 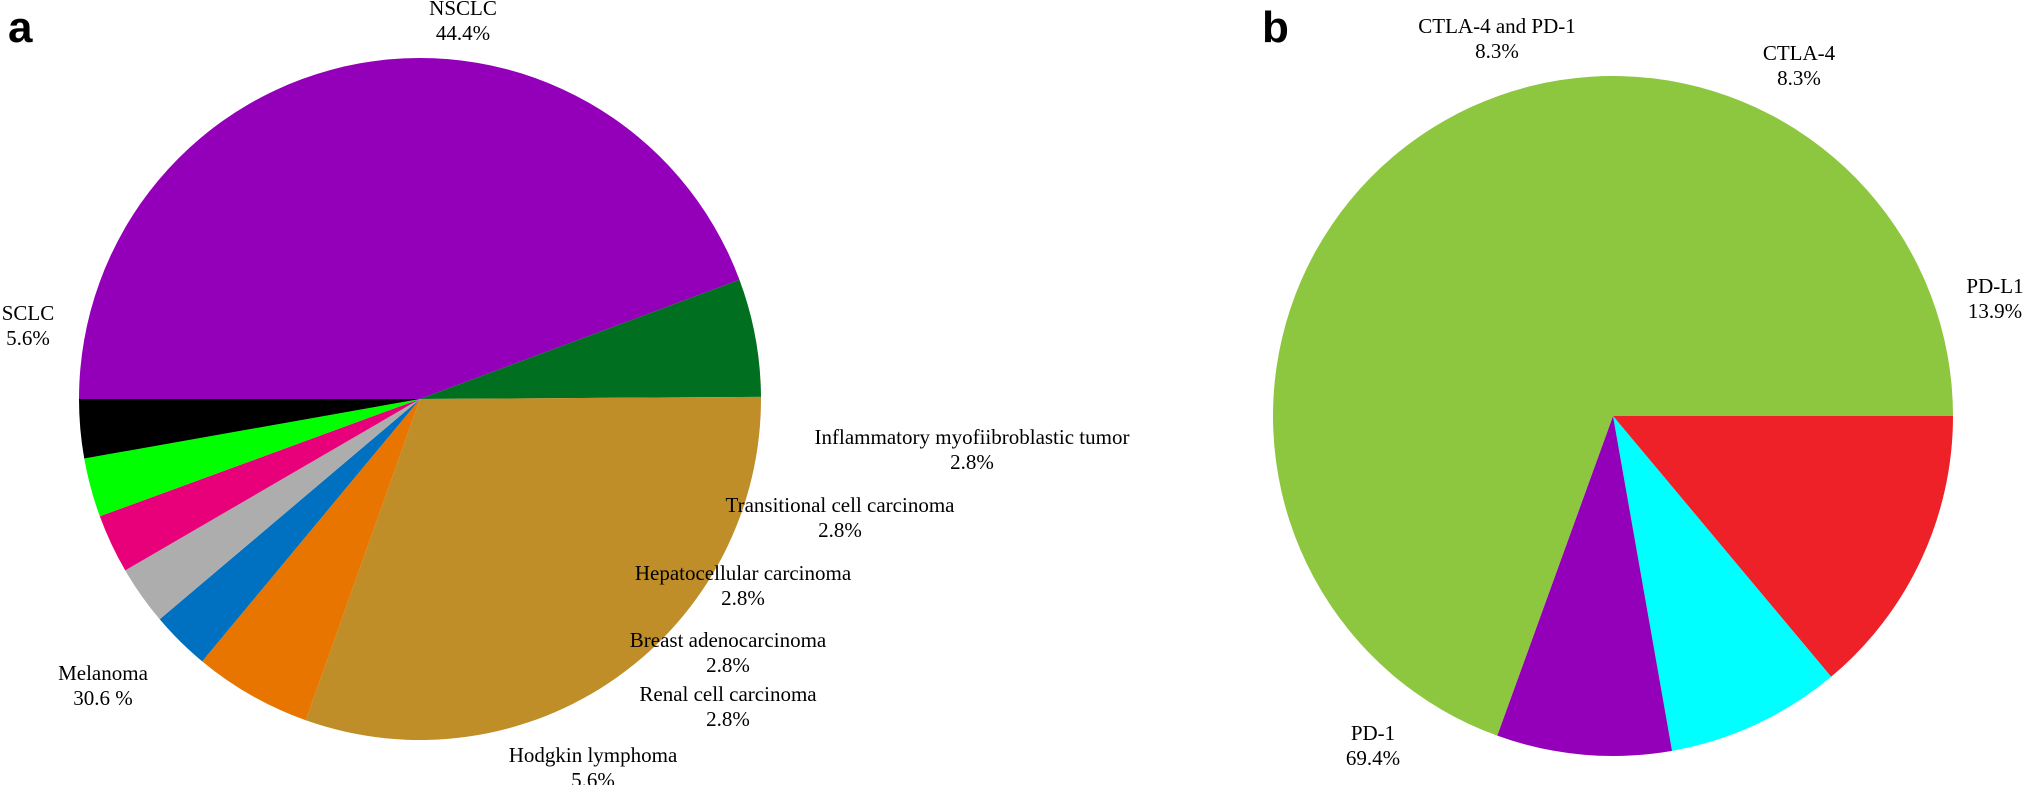 What do you see at coordinates (1995, 311) in the screenshot?
I see `slice-value-label-pd-l1: 13.9%` at bounding box center [1995, 311].